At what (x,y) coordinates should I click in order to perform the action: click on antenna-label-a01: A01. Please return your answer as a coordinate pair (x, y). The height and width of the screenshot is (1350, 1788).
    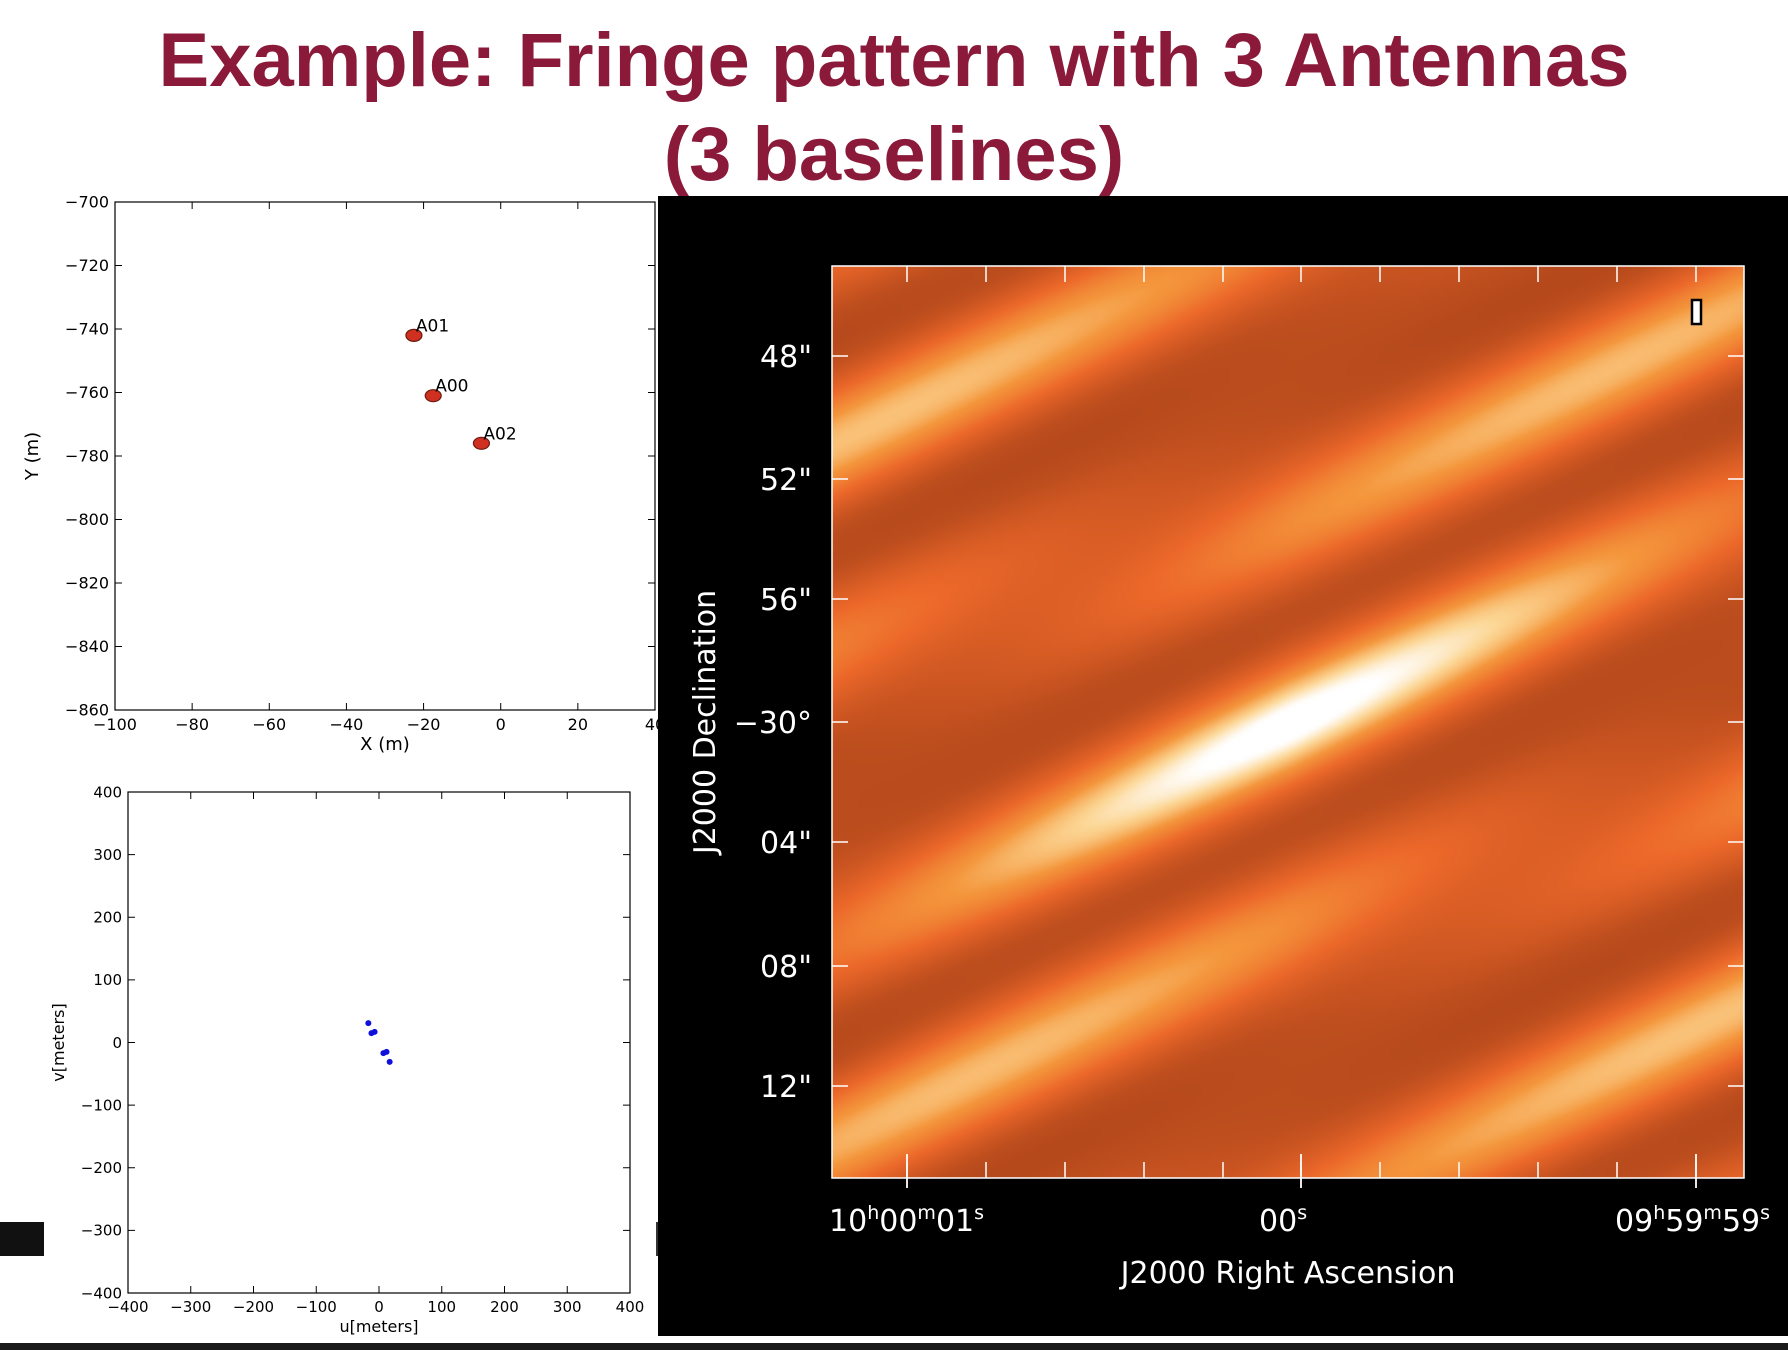
    Looking at the image, I should click on (432, 326).